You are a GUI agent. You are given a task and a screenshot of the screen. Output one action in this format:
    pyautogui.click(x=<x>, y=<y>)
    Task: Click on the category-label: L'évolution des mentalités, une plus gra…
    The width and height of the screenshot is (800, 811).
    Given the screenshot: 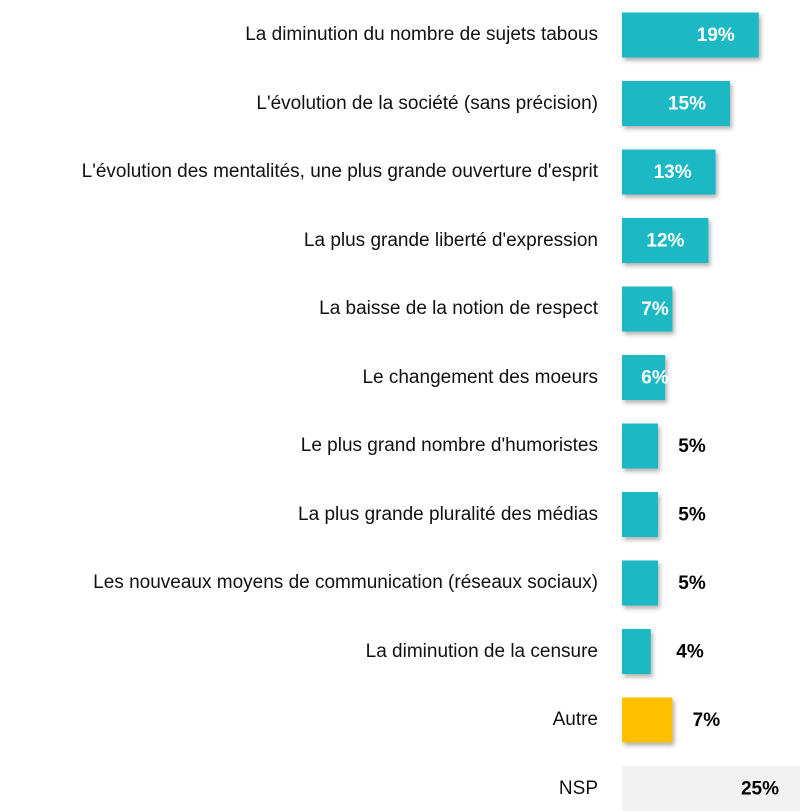 What is the action you would take?
    pyautogui.click(x=339, y=171)
    